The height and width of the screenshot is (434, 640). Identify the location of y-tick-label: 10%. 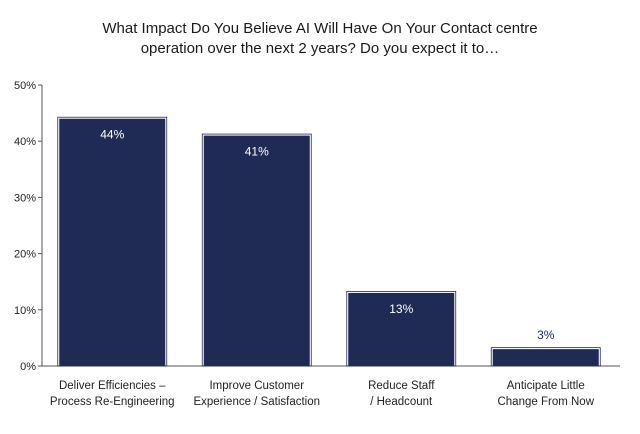
(25, 311).